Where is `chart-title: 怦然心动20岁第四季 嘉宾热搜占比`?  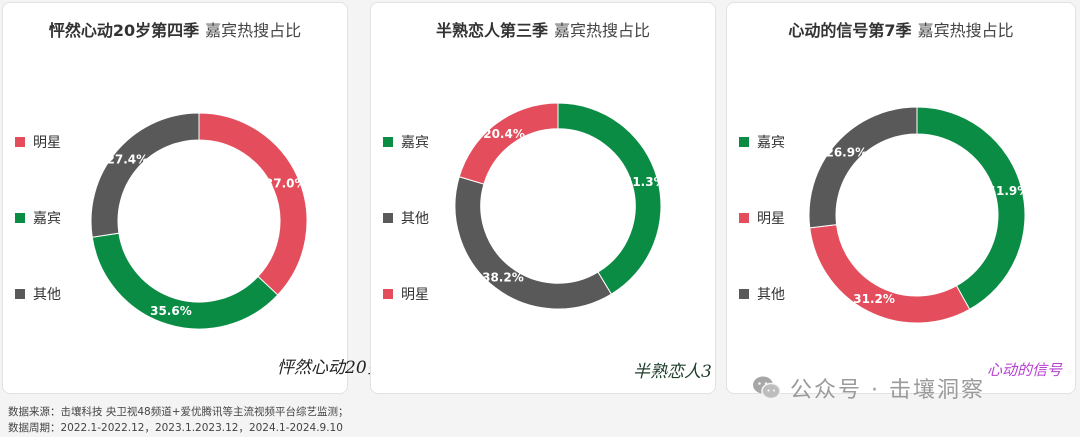 chart-title: 怦然心动20岁第四季 嘉宾热搜占比 is located at coordinates (175, 29).